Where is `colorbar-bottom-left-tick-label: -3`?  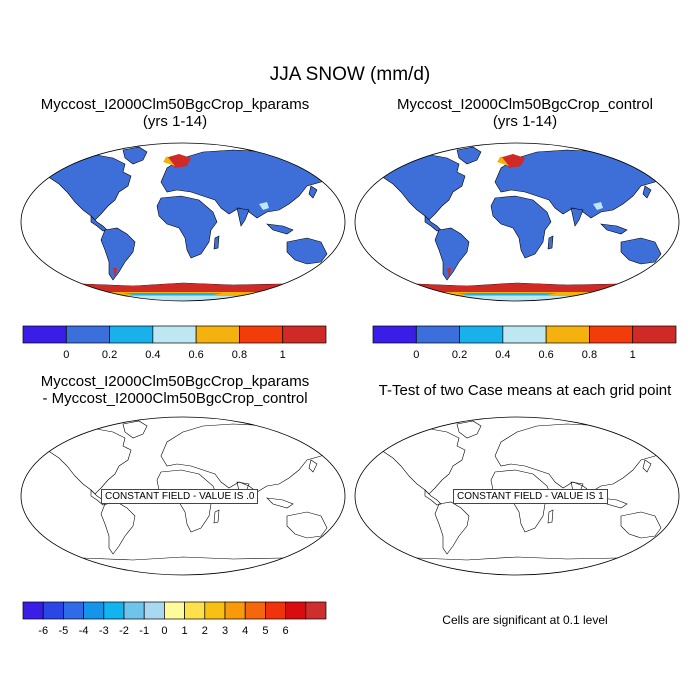
colorbar-bottom-left-tick-label: -3 is located at coordinates (104, 631).